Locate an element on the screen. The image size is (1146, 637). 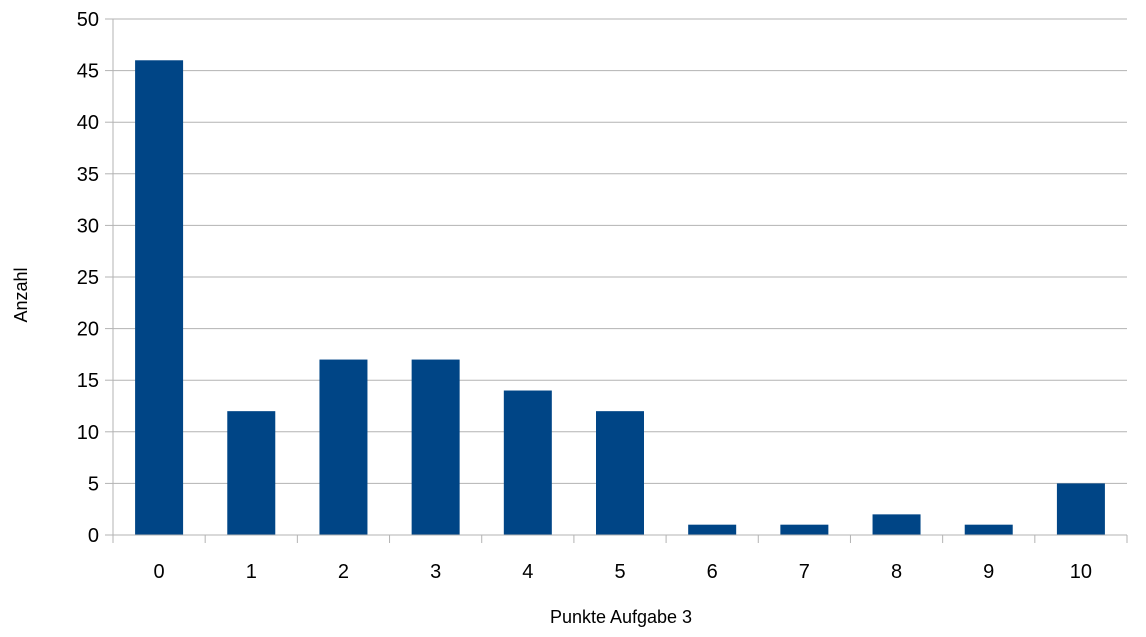
x-axis-title: Punkte Aufgabe 3 is located at coordinates (621, 617).